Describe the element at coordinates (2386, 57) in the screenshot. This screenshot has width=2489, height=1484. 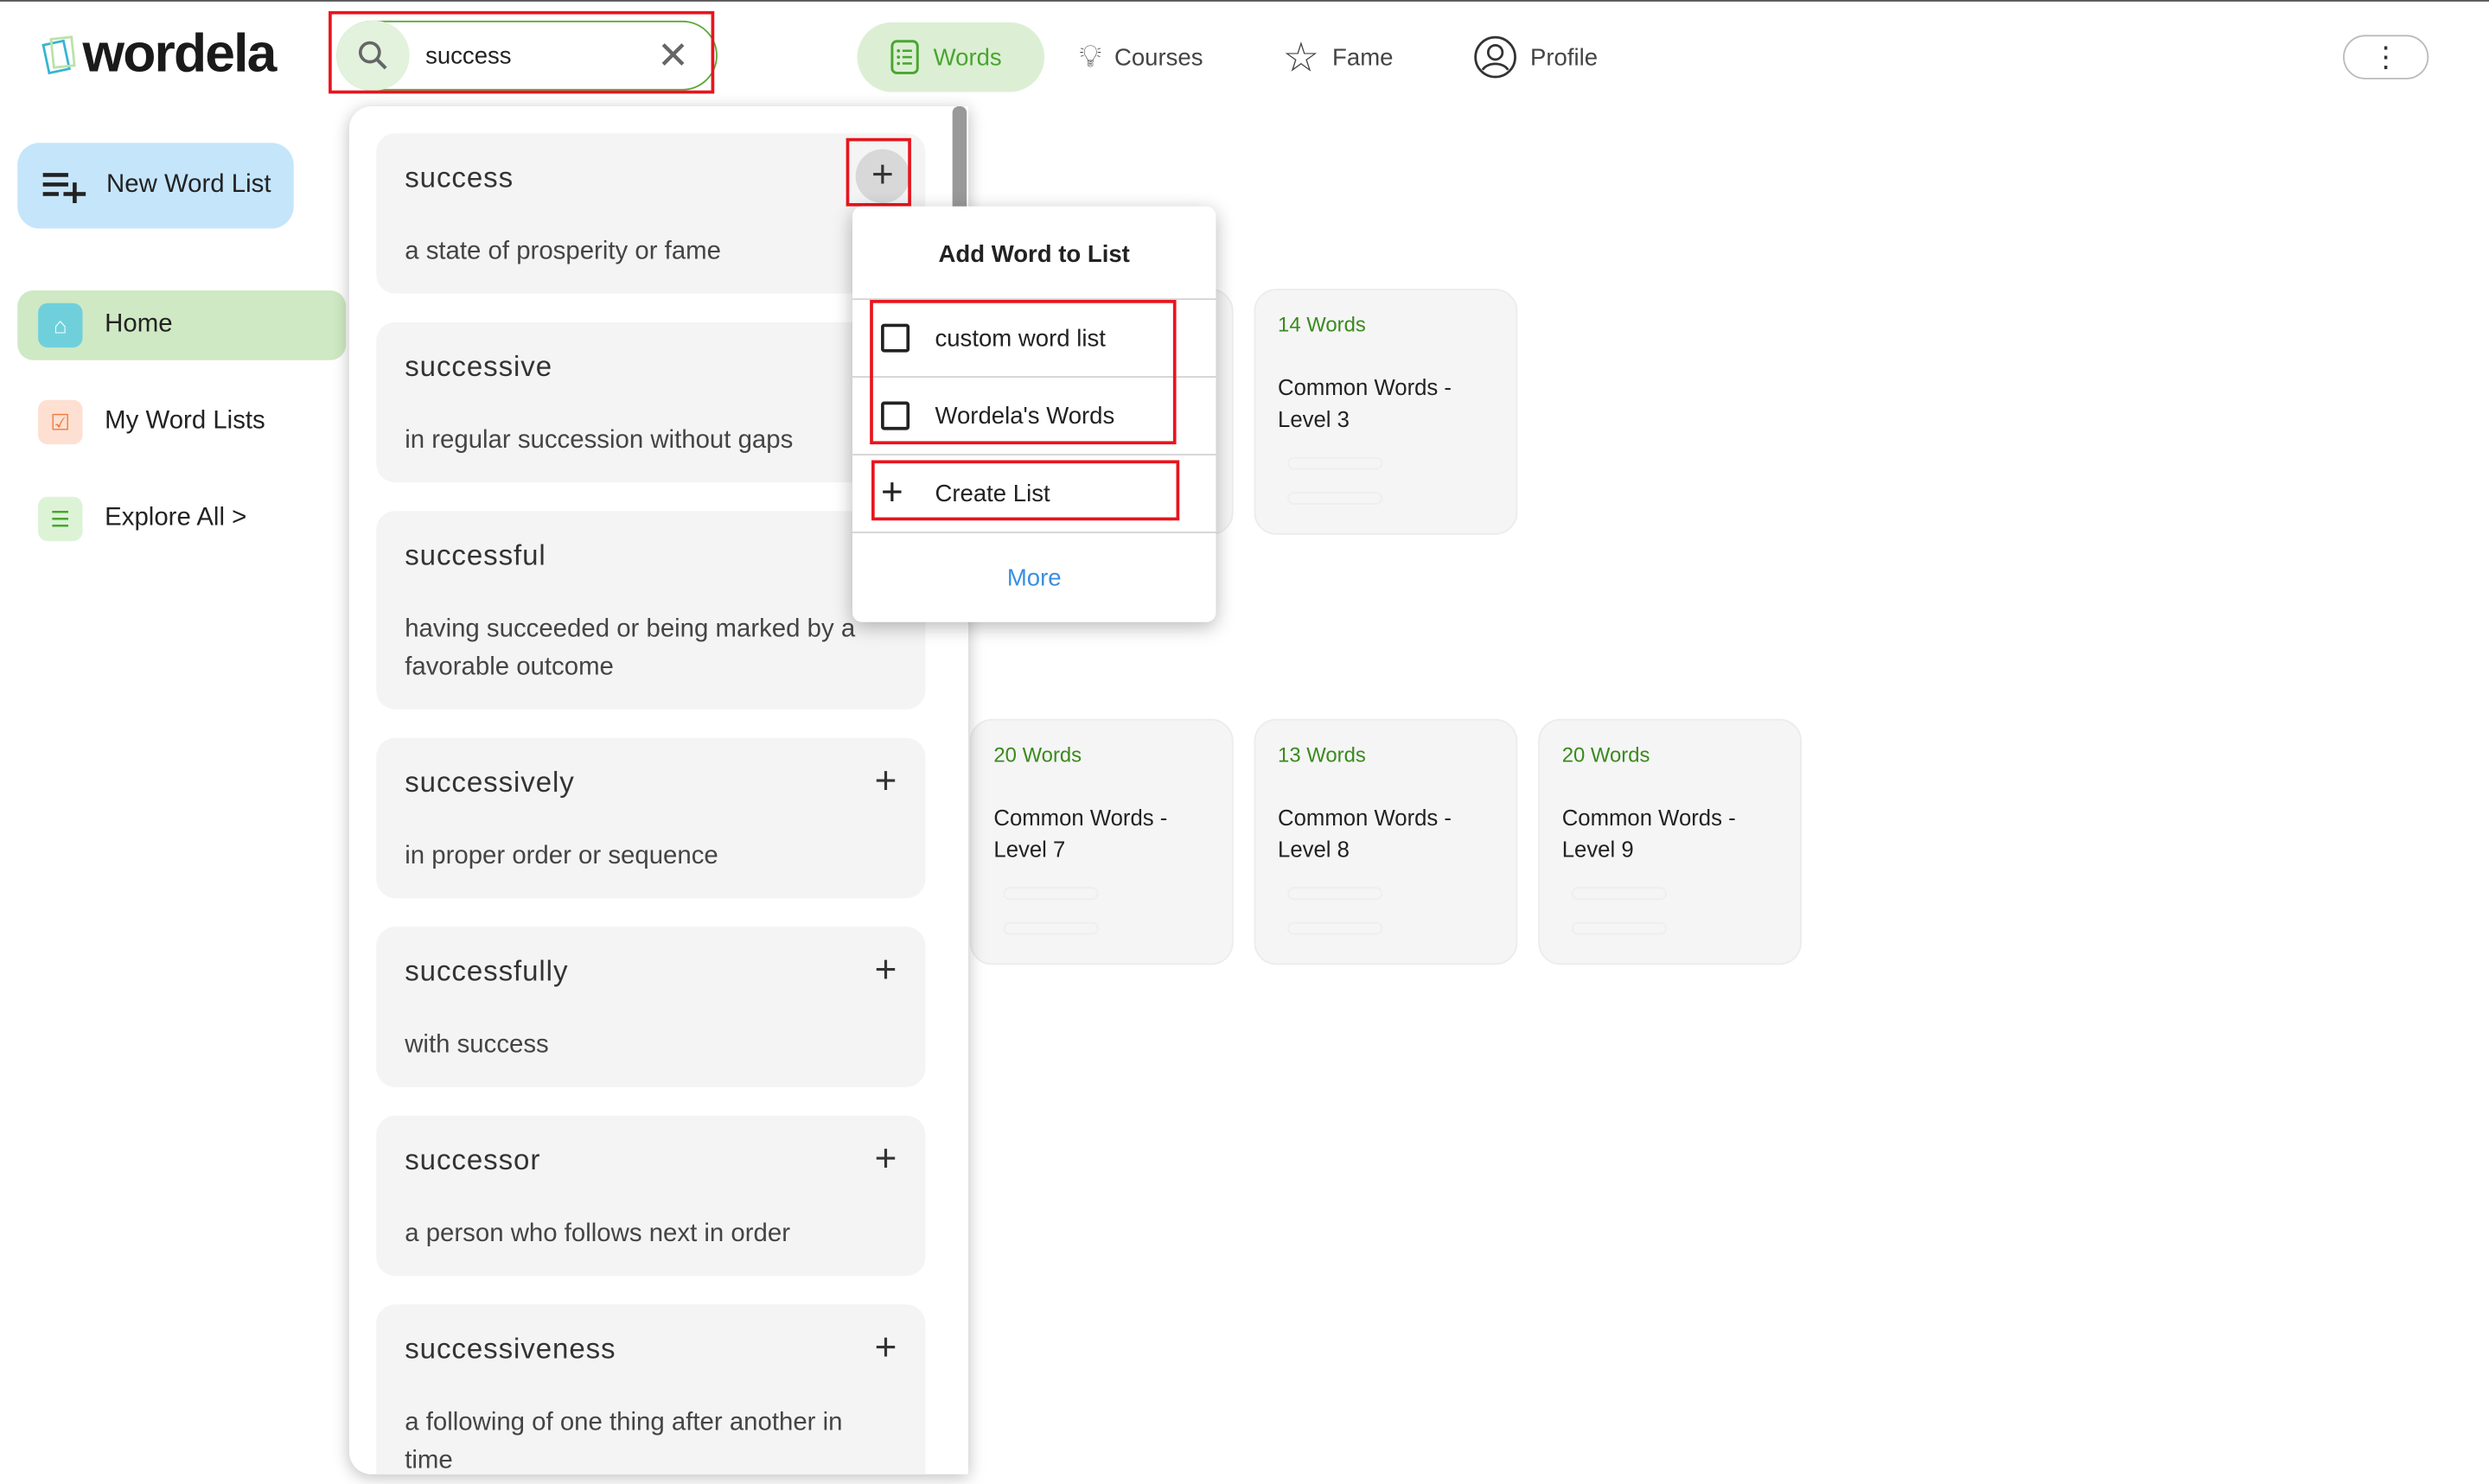
I see `more-vertical-icon: ⋮` at that location.